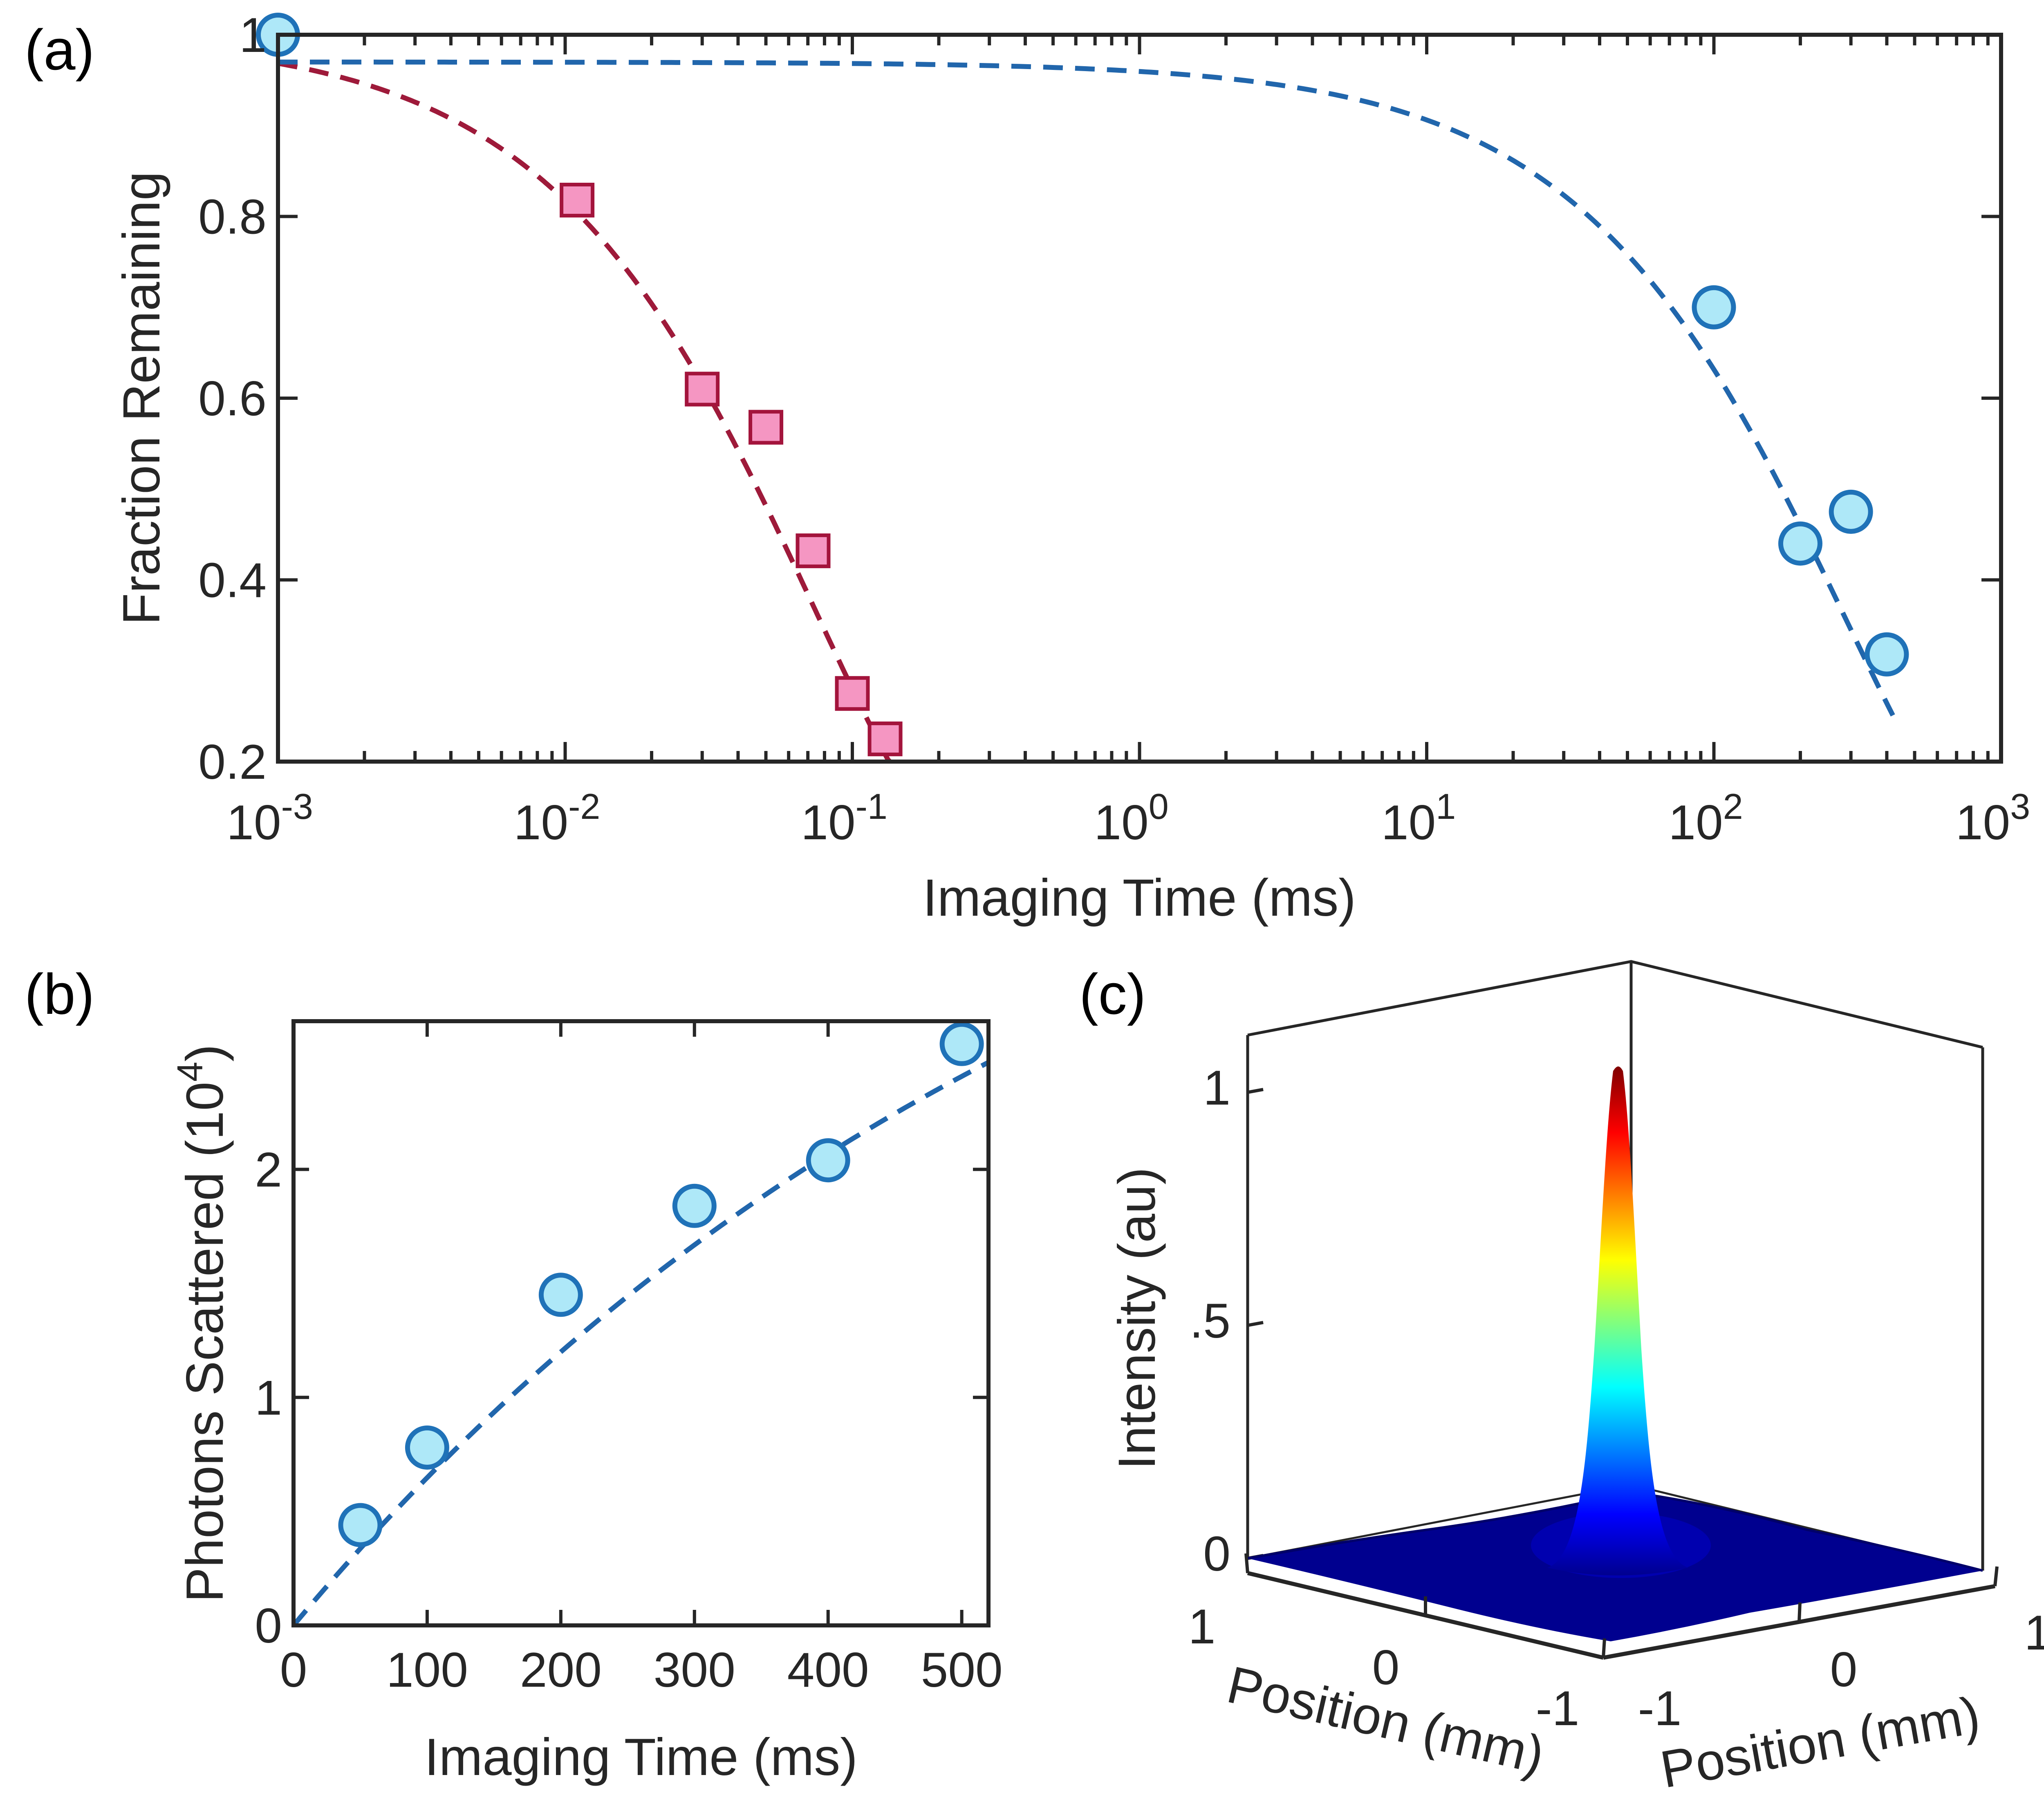  I want to click on a-x-tick-label-base-0: 10, so click(253, 822).